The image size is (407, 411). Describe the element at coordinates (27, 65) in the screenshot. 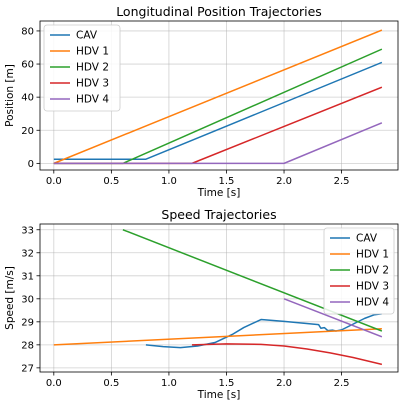

I see `y-tick-label: 60` at that location.